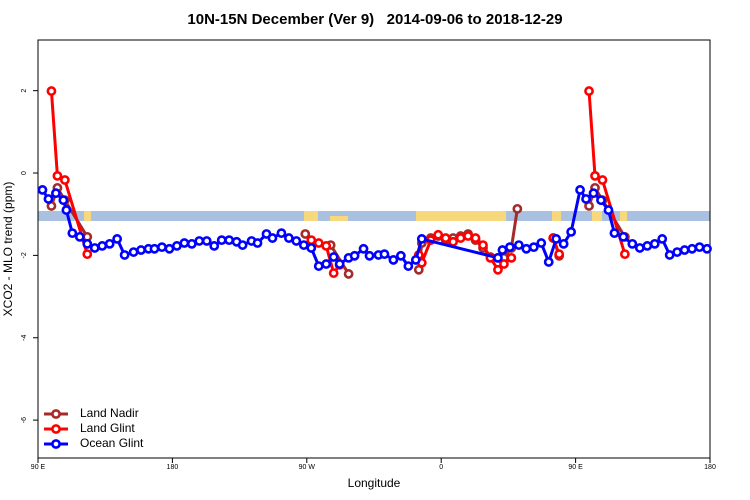  Describe the element at coordinates (24, 91) in the screenshot. I see `y-tick-label: 2` at that location.